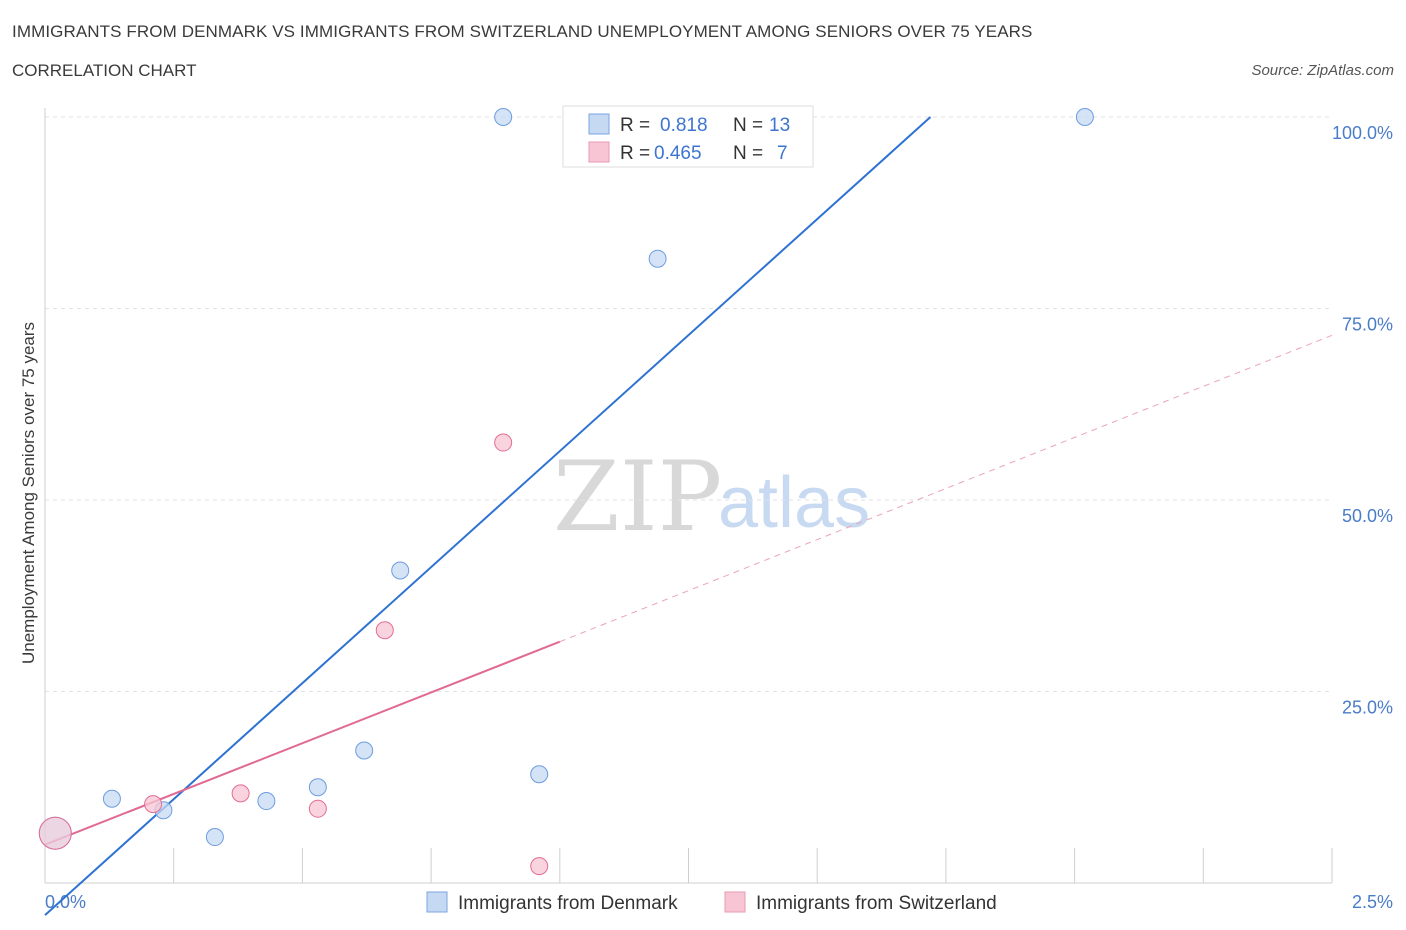 Image resolution: width=1406 pixels, height=930 pixels. Describe the element at coordinates (302, 743) in the screenshot. I see `trend-line-switzerland` at that location.